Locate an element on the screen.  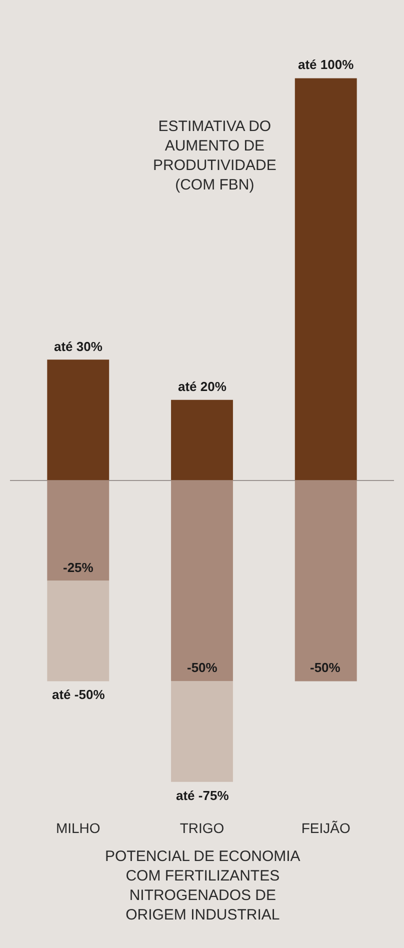
data-label: -25% is located at coordinates (78, 567).